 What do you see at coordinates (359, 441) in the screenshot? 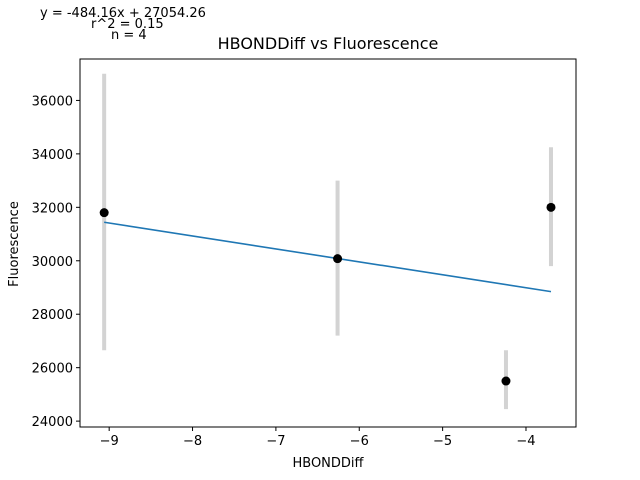
I see `x-tick-label: −6` at bounding box center [359, 441].